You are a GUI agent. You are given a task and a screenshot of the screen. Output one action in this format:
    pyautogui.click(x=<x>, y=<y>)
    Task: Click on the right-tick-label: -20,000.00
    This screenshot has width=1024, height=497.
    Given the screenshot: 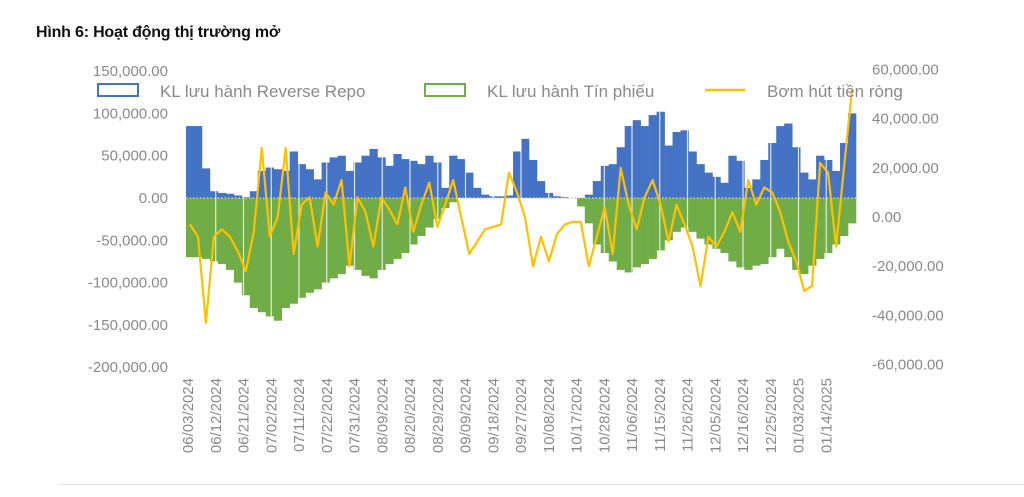 What is the action you would take?
    pyautogui.click(x=908, y=266)
    